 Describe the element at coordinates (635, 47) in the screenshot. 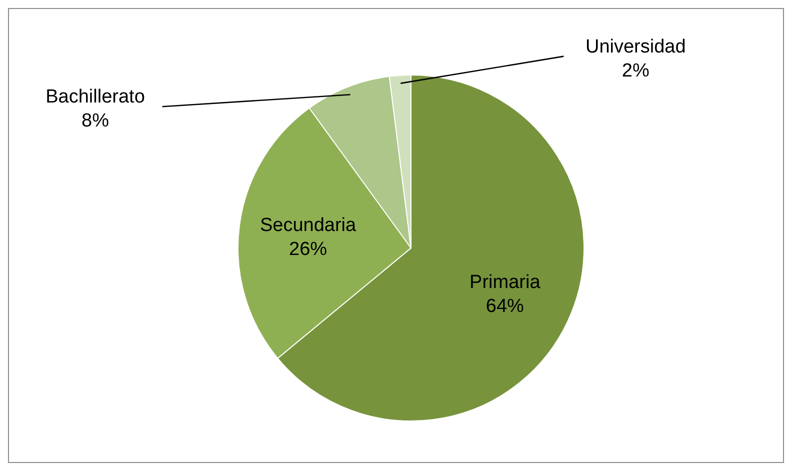

I see `slice-label: Universidad` at that location.